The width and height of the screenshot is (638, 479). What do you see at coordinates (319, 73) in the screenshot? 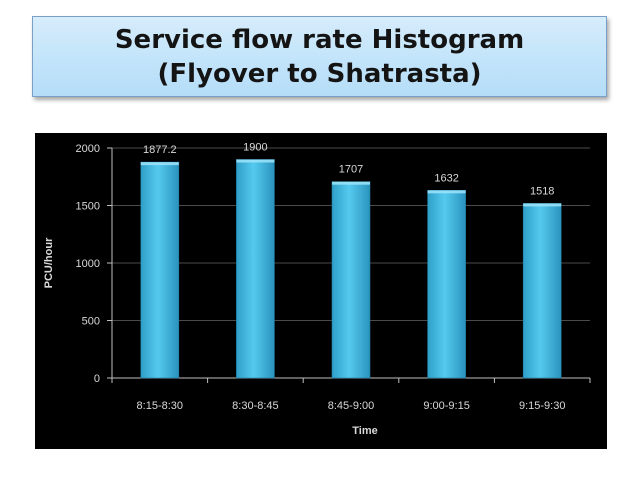
I see `slide-title-line-2: (Flyover to Shatrasta)` at bounding box center [319, 73].